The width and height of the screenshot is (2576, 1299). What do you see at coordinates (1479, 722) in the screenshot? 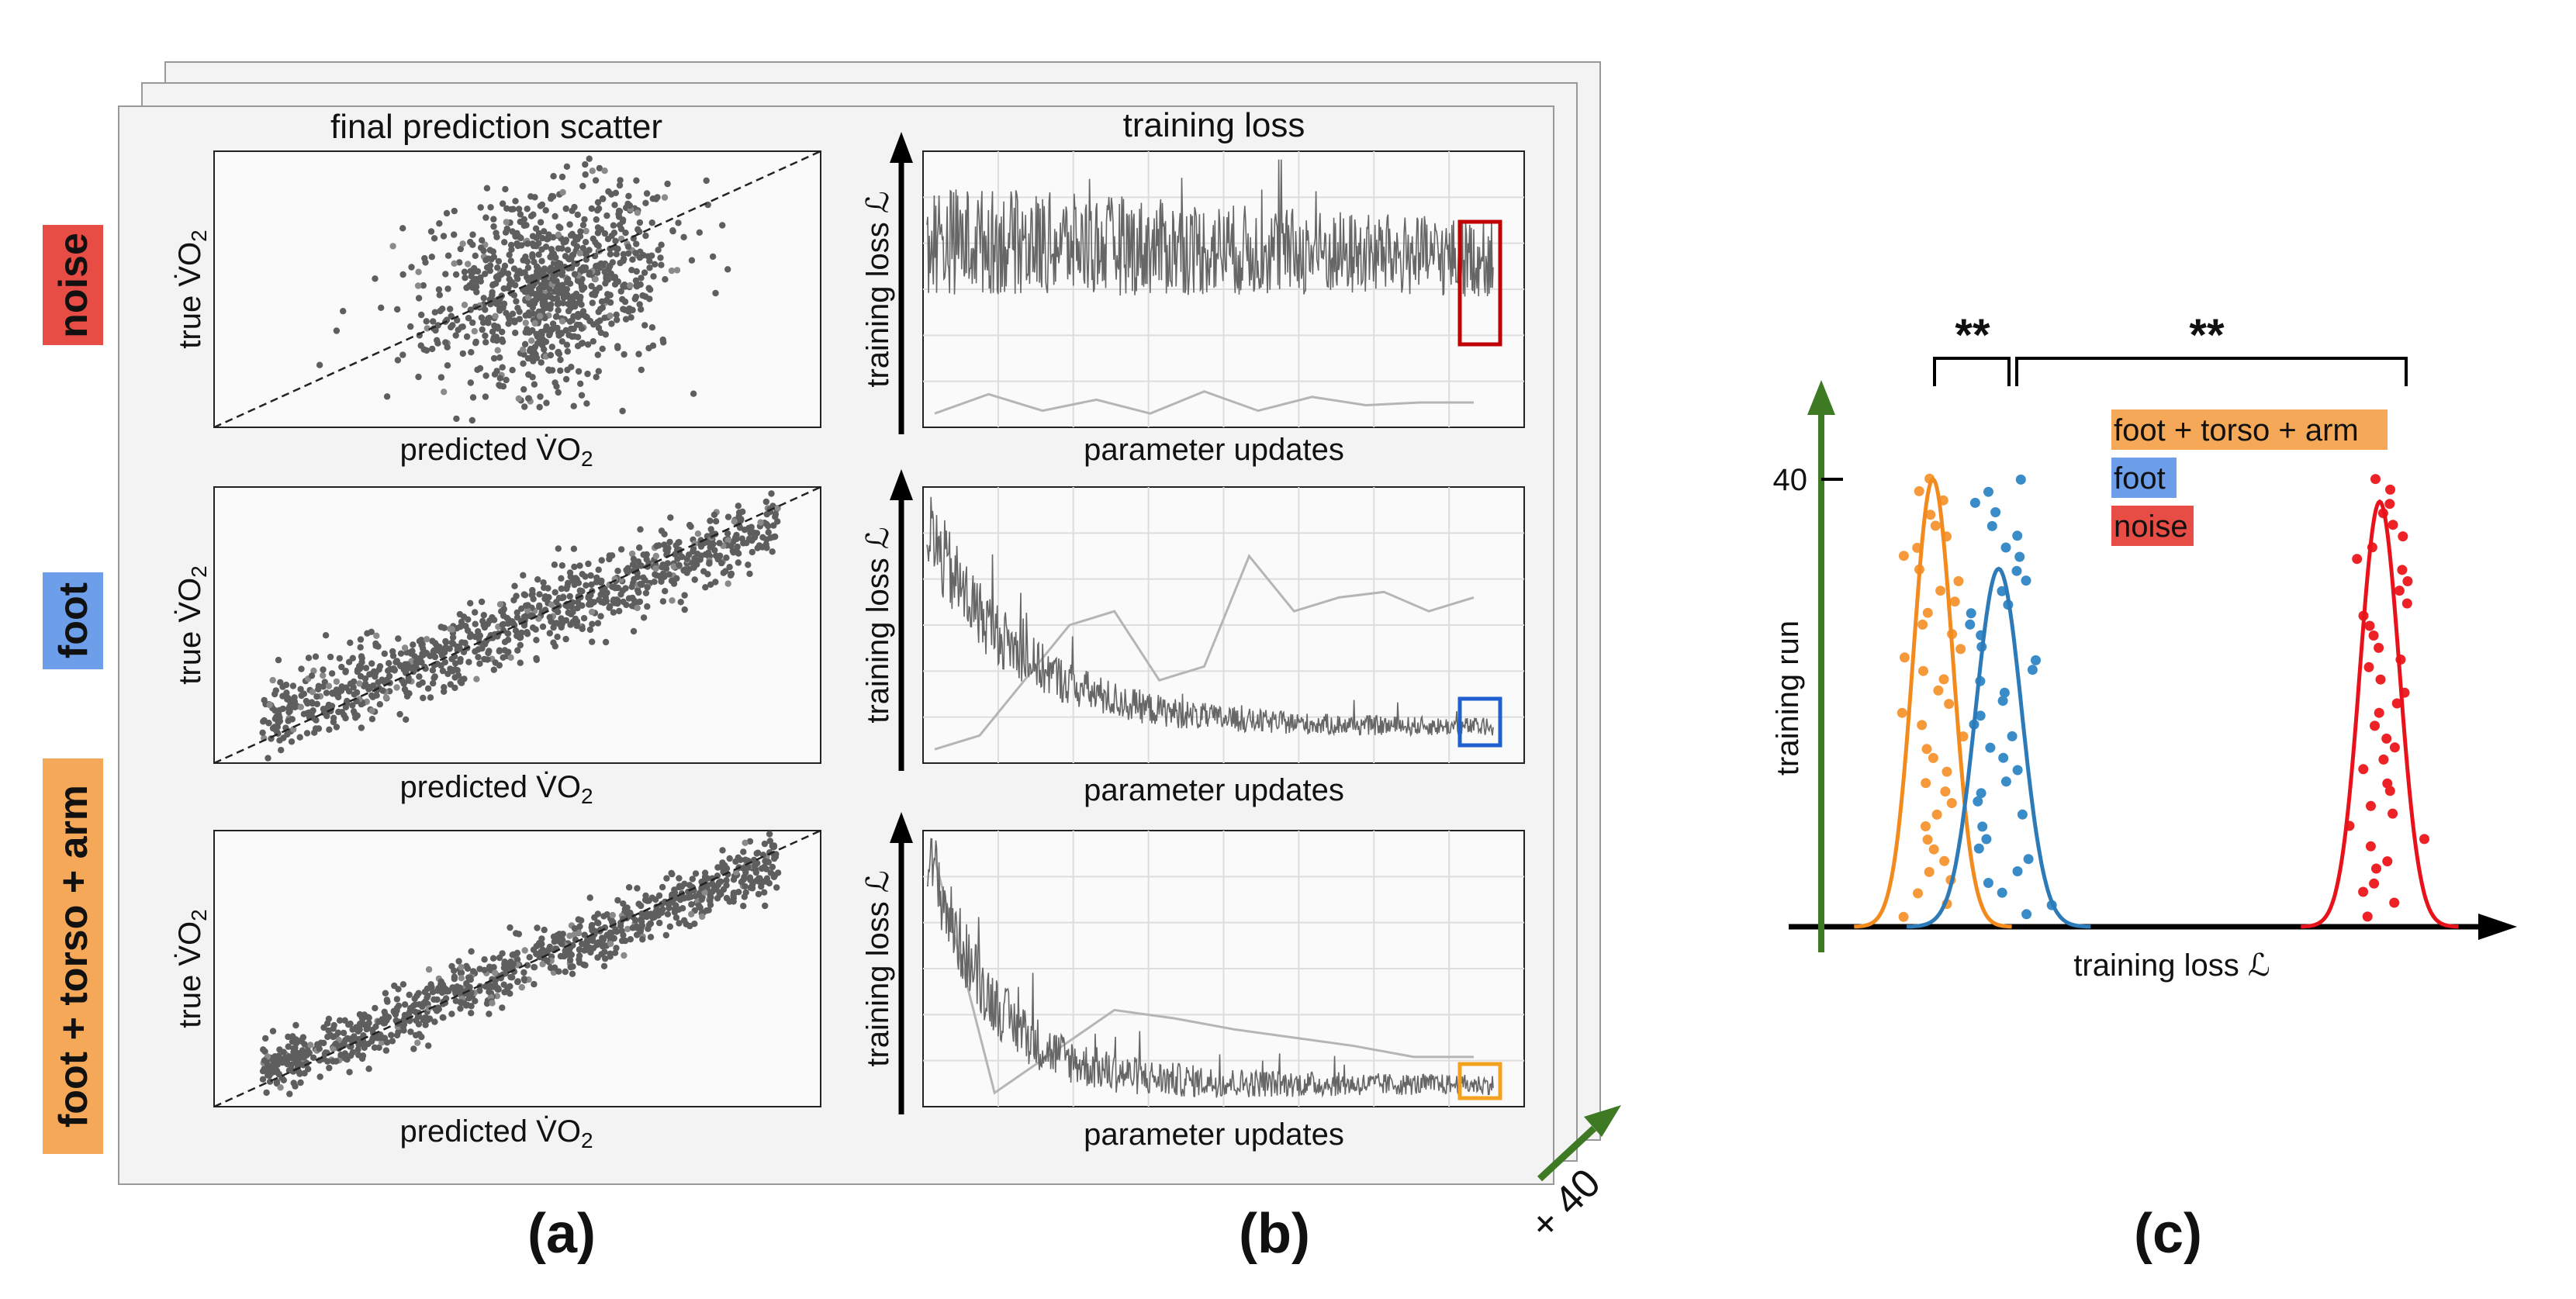
I see `final-loss-box-foot` at bounding box center [1479, 722].